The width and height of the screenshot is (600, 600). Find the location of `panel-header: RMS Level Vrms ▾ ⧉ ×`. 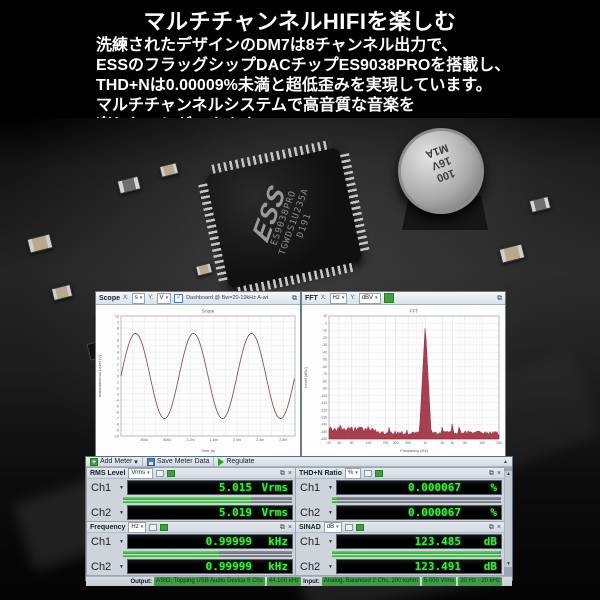

panel-header: RMS Level Vrms ▾ ⧉ × is located at coordinates (191, 473).